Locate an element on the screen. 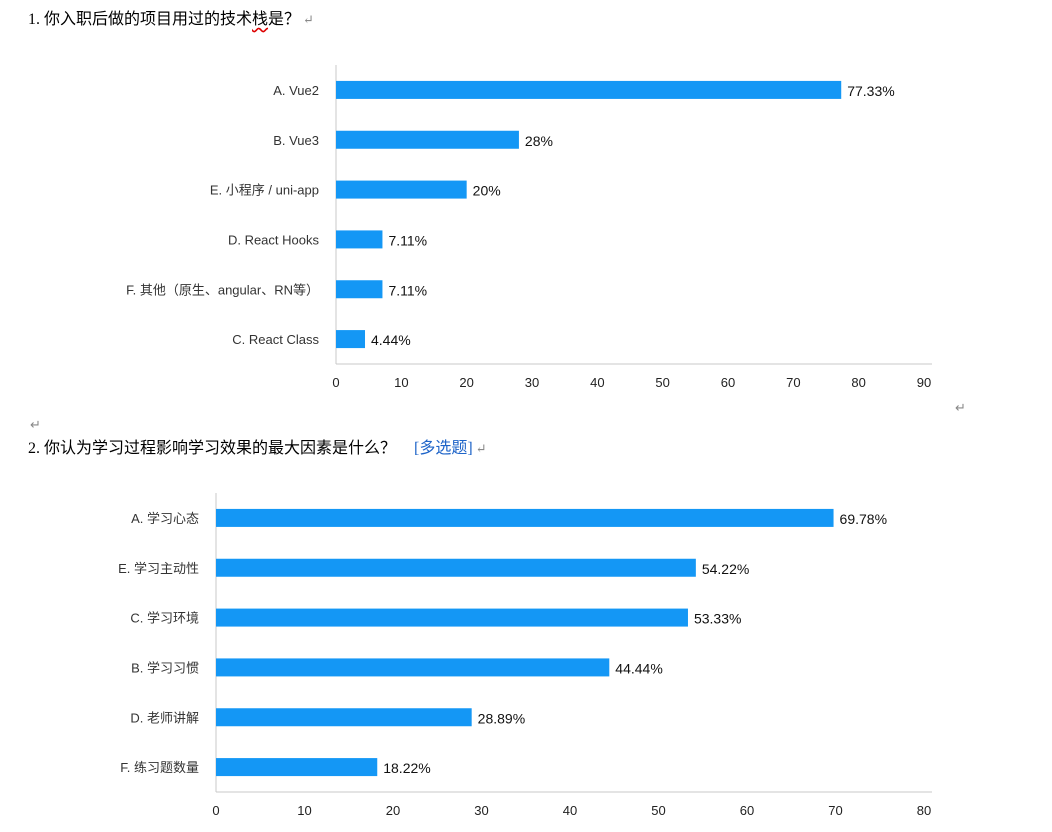  category-label: C. 学习环境 is located at coordinates (164, 618).